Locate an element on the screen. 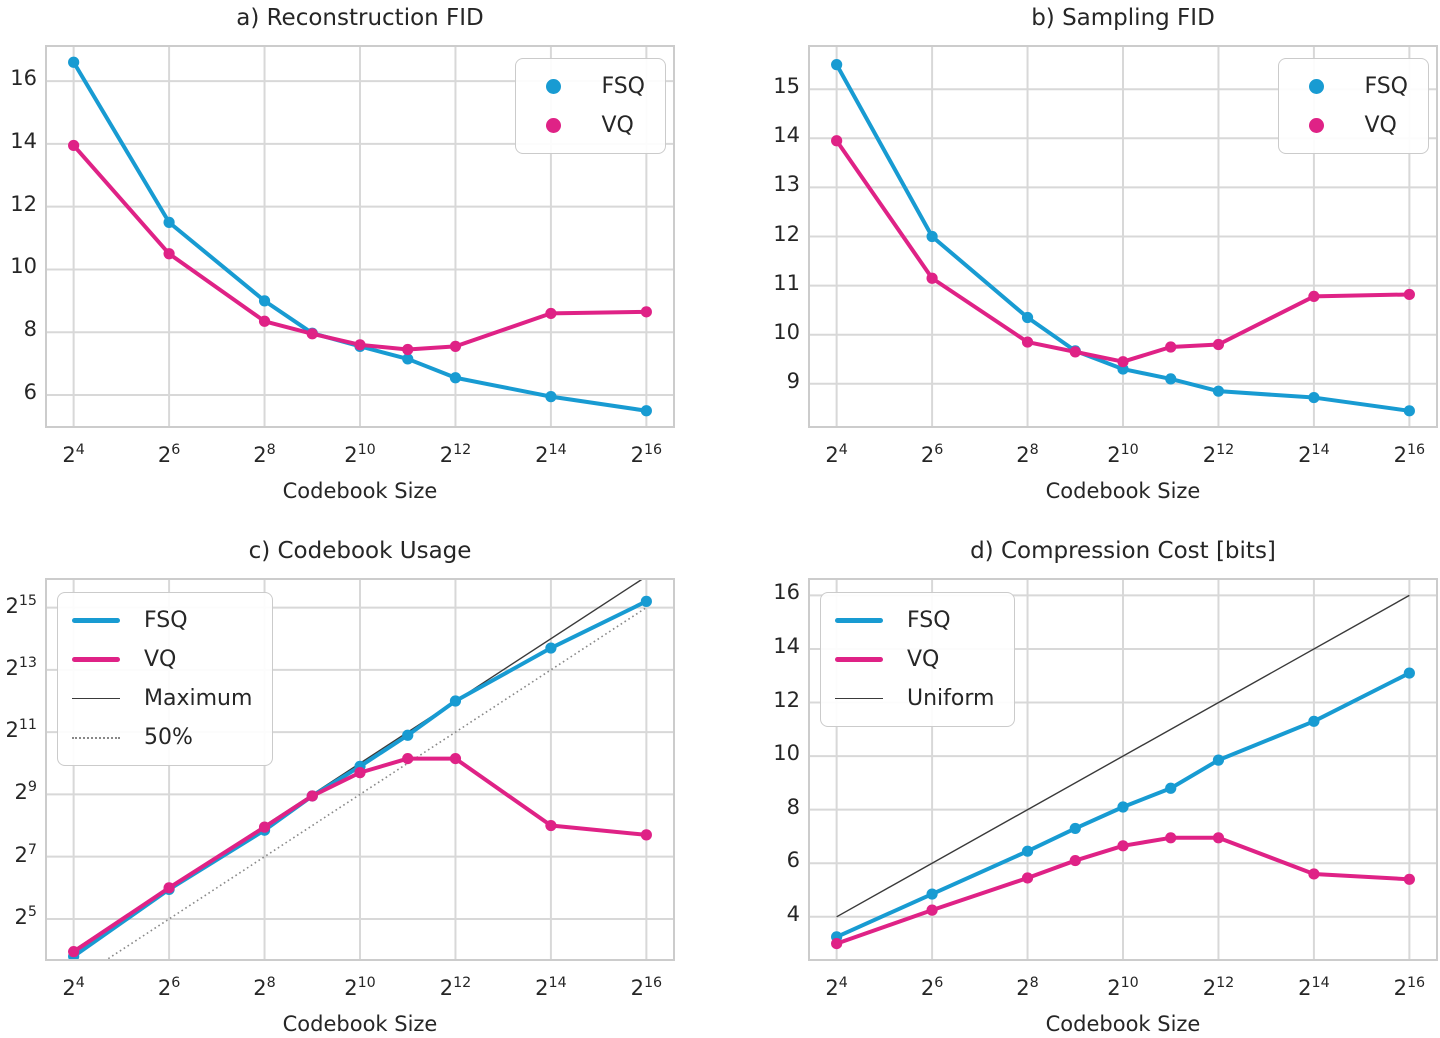 The height and width of the screenshot is (1038, 1440). y-tick-label: 213 is located at coordinates (21, 667).